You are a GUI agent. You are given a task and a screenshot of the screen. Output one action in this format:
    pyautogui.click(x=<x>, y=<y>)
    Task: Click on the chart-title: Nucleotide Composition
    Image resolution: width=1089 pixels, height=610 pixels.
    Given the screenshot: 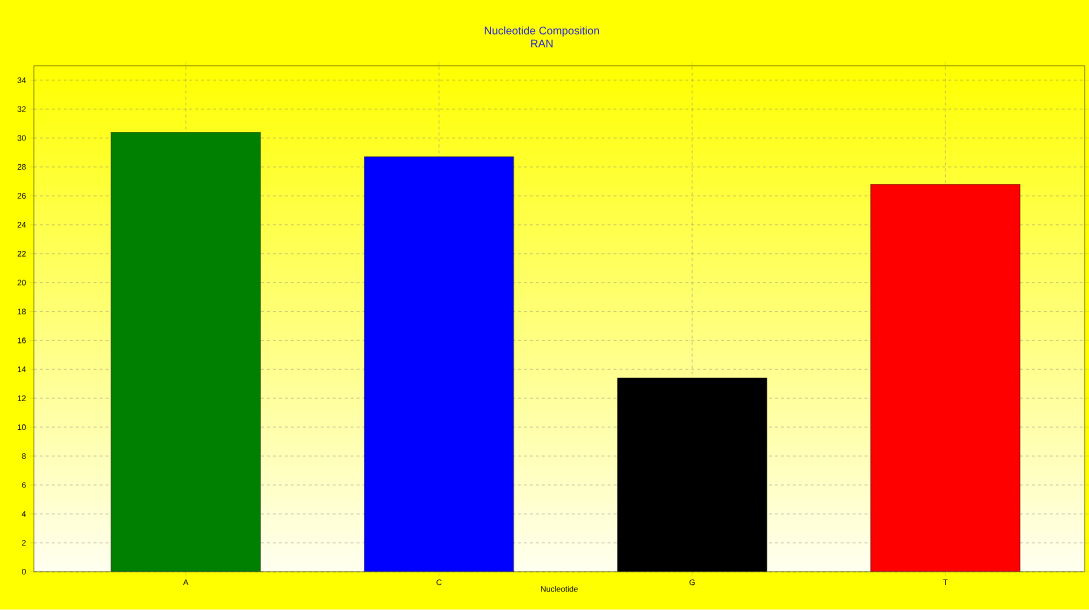 What is the action you would take?
    pyautogui.click(x=541, y=31)
    